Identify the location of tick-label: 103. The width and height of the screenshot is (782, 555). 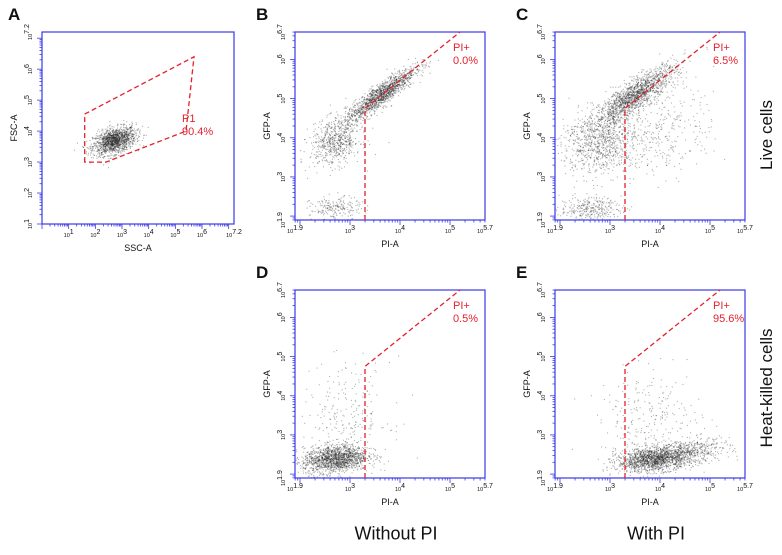
(29, 162).